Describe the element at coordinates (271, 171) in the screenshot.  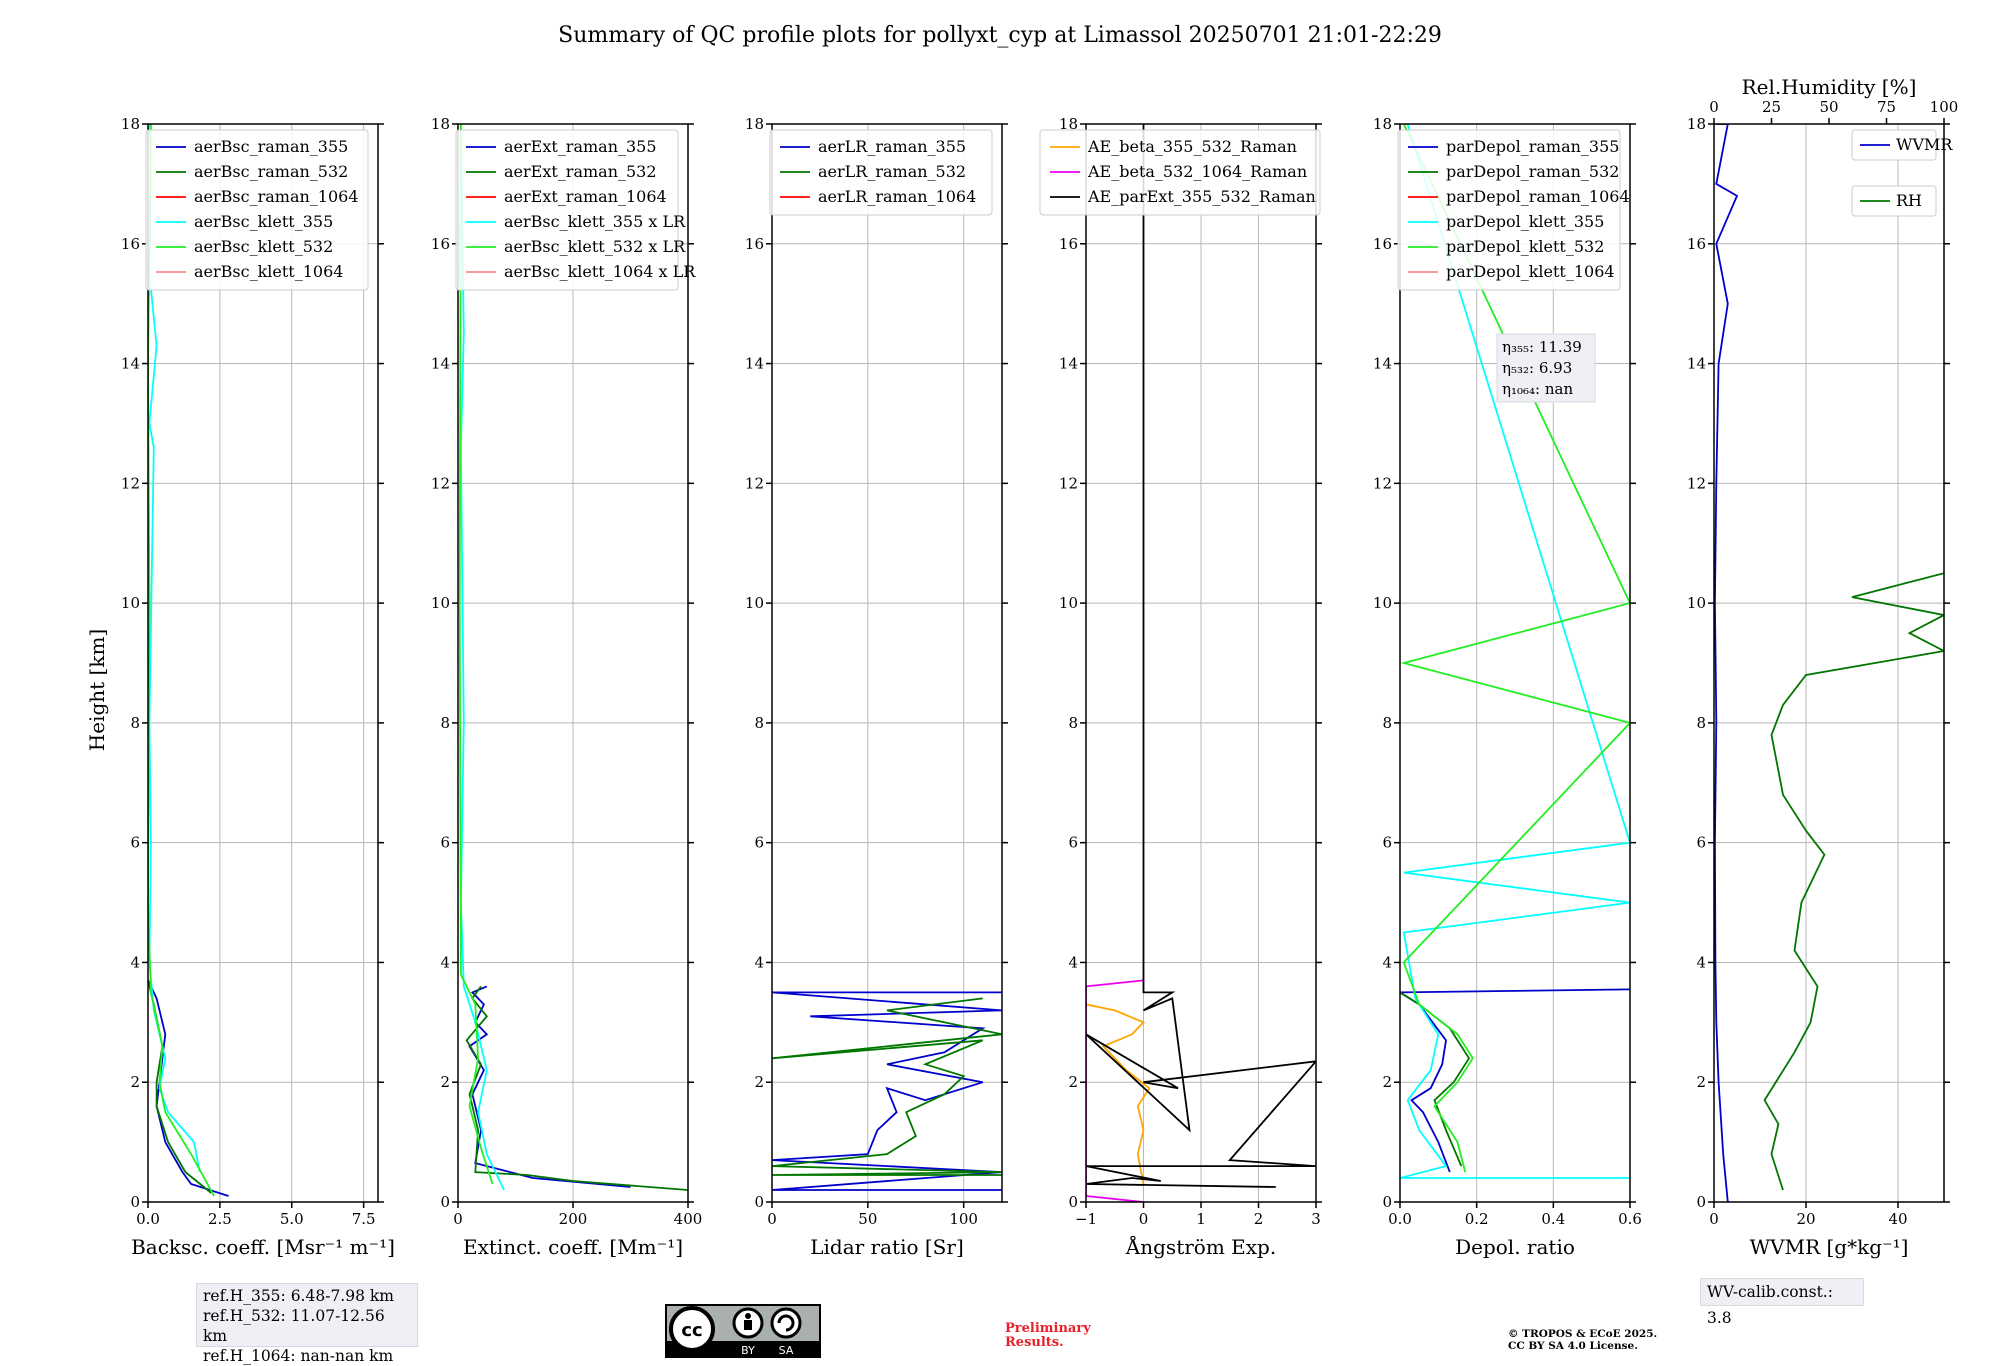
I see `legend-label: aerBsc_raman_532` at that location.